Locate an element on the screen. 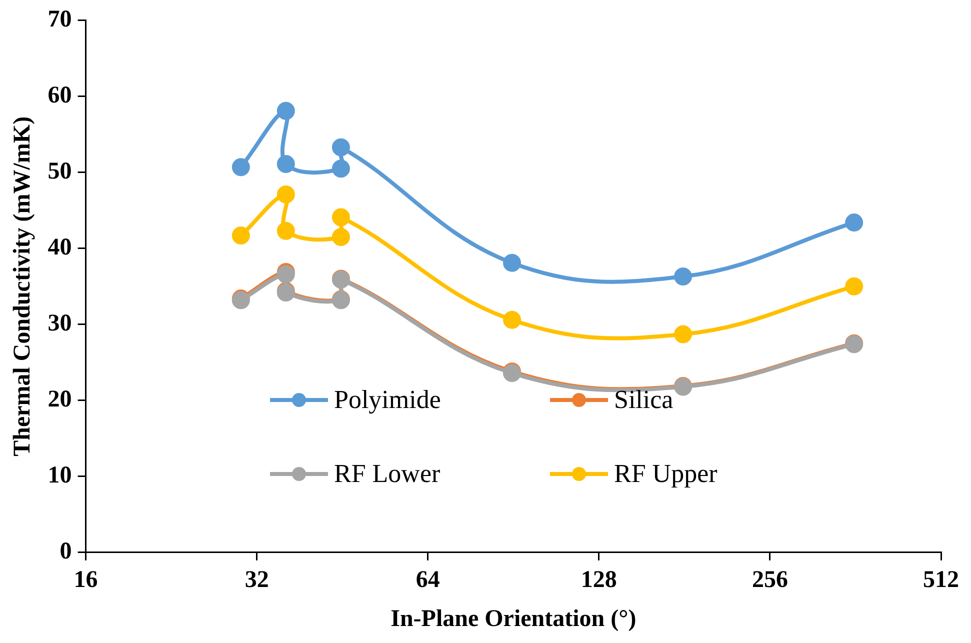 The width and height of the screenshot is (971, 643). legend-label: RF Lower is located at coordinates (387, 474).